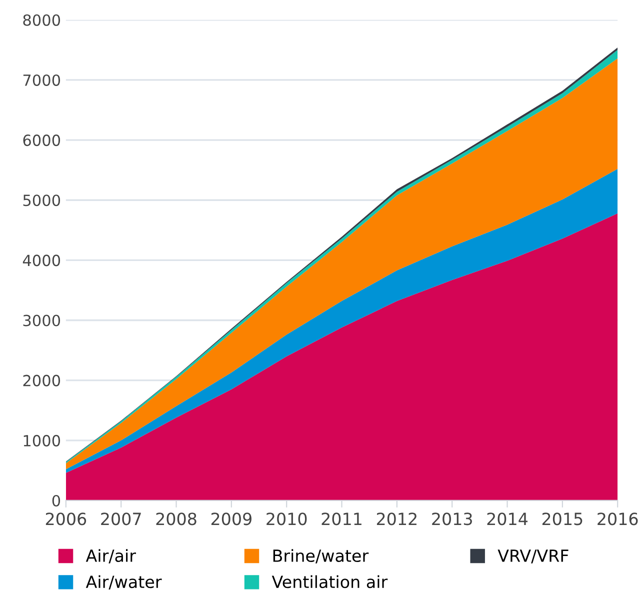 This screenshot has width=640, height=603. What do you see at coordinates (321, 556) in the screenshot?
I see `legend-label: Brine/water` at bounding box center [321, 556].